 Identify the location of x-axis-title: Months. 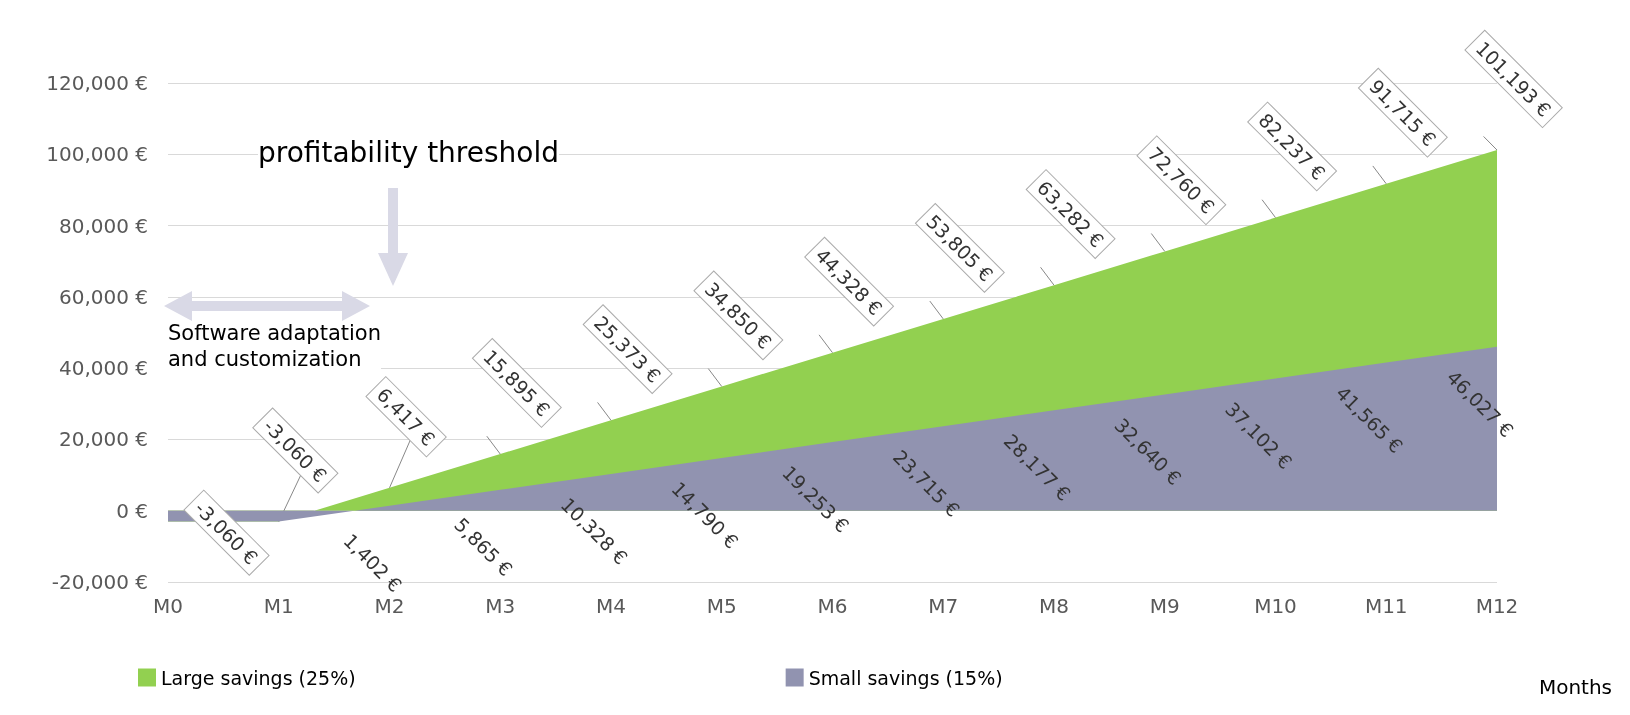
(1575, 687).